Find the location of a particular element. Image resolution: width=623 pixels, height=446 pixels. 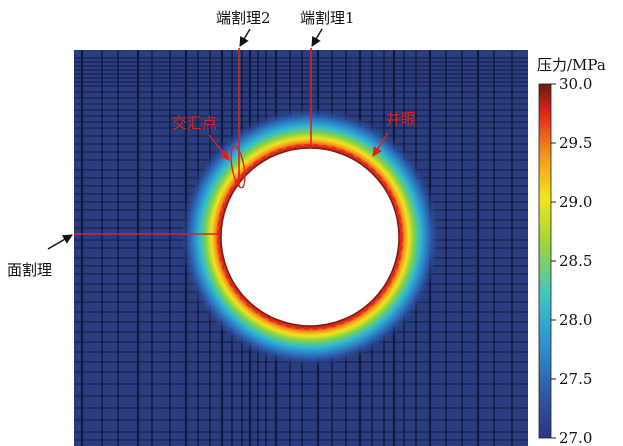

colorbar-tick-label: 29.0 is located at coordinates (575, 202).